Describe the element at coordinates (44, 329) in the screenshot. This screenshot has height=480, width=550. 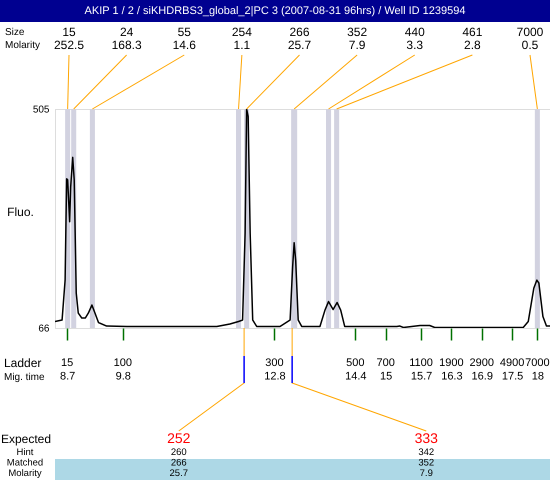
I see `y-tick-label: 66` at that location.